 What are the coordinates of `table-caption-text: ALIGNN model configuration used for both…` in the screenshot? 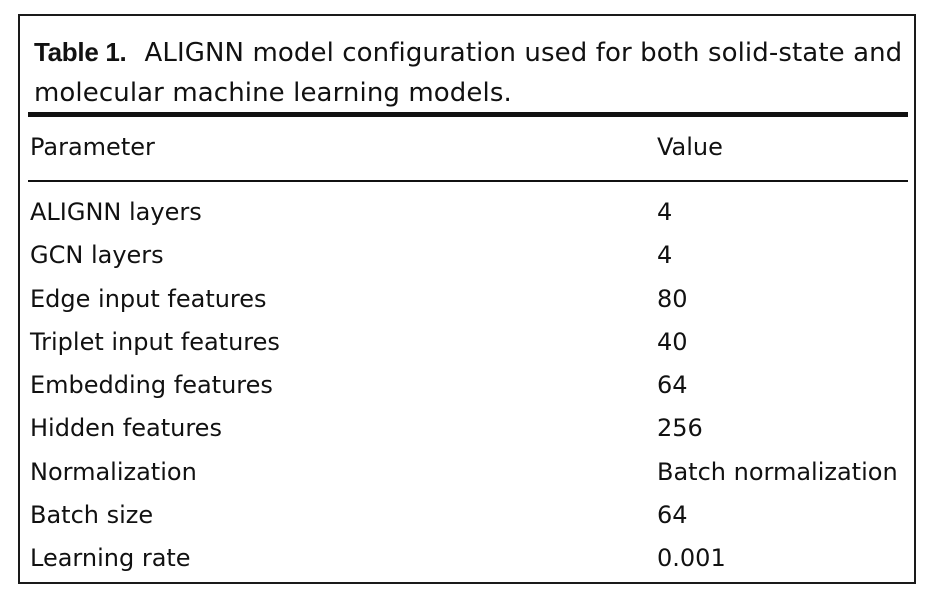 It's located at (468, 73).